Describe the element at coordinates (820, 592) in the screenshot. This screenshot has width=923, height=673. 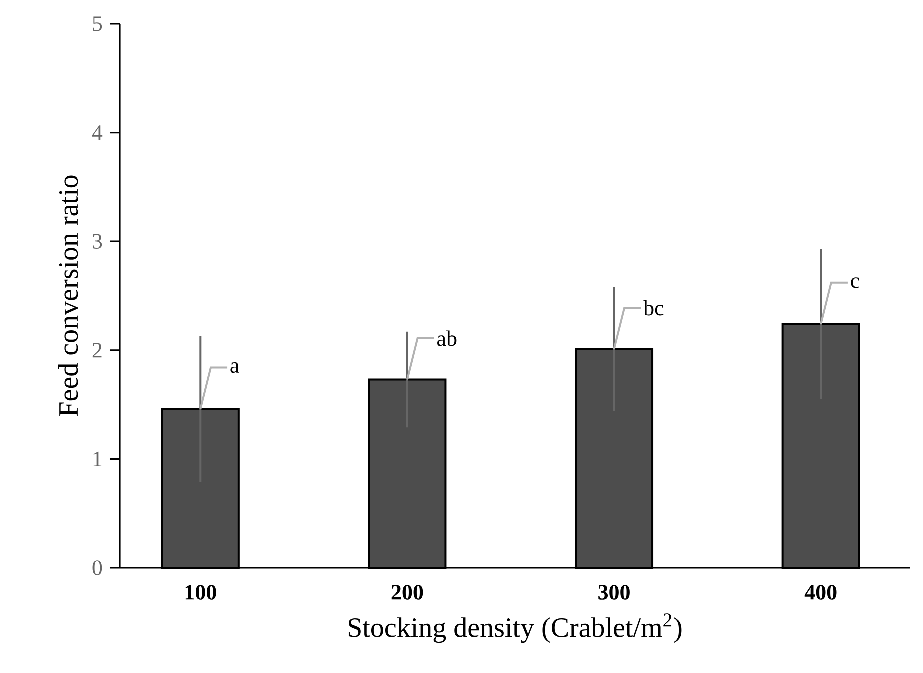
I see `x-tick-label: 400` at that location.